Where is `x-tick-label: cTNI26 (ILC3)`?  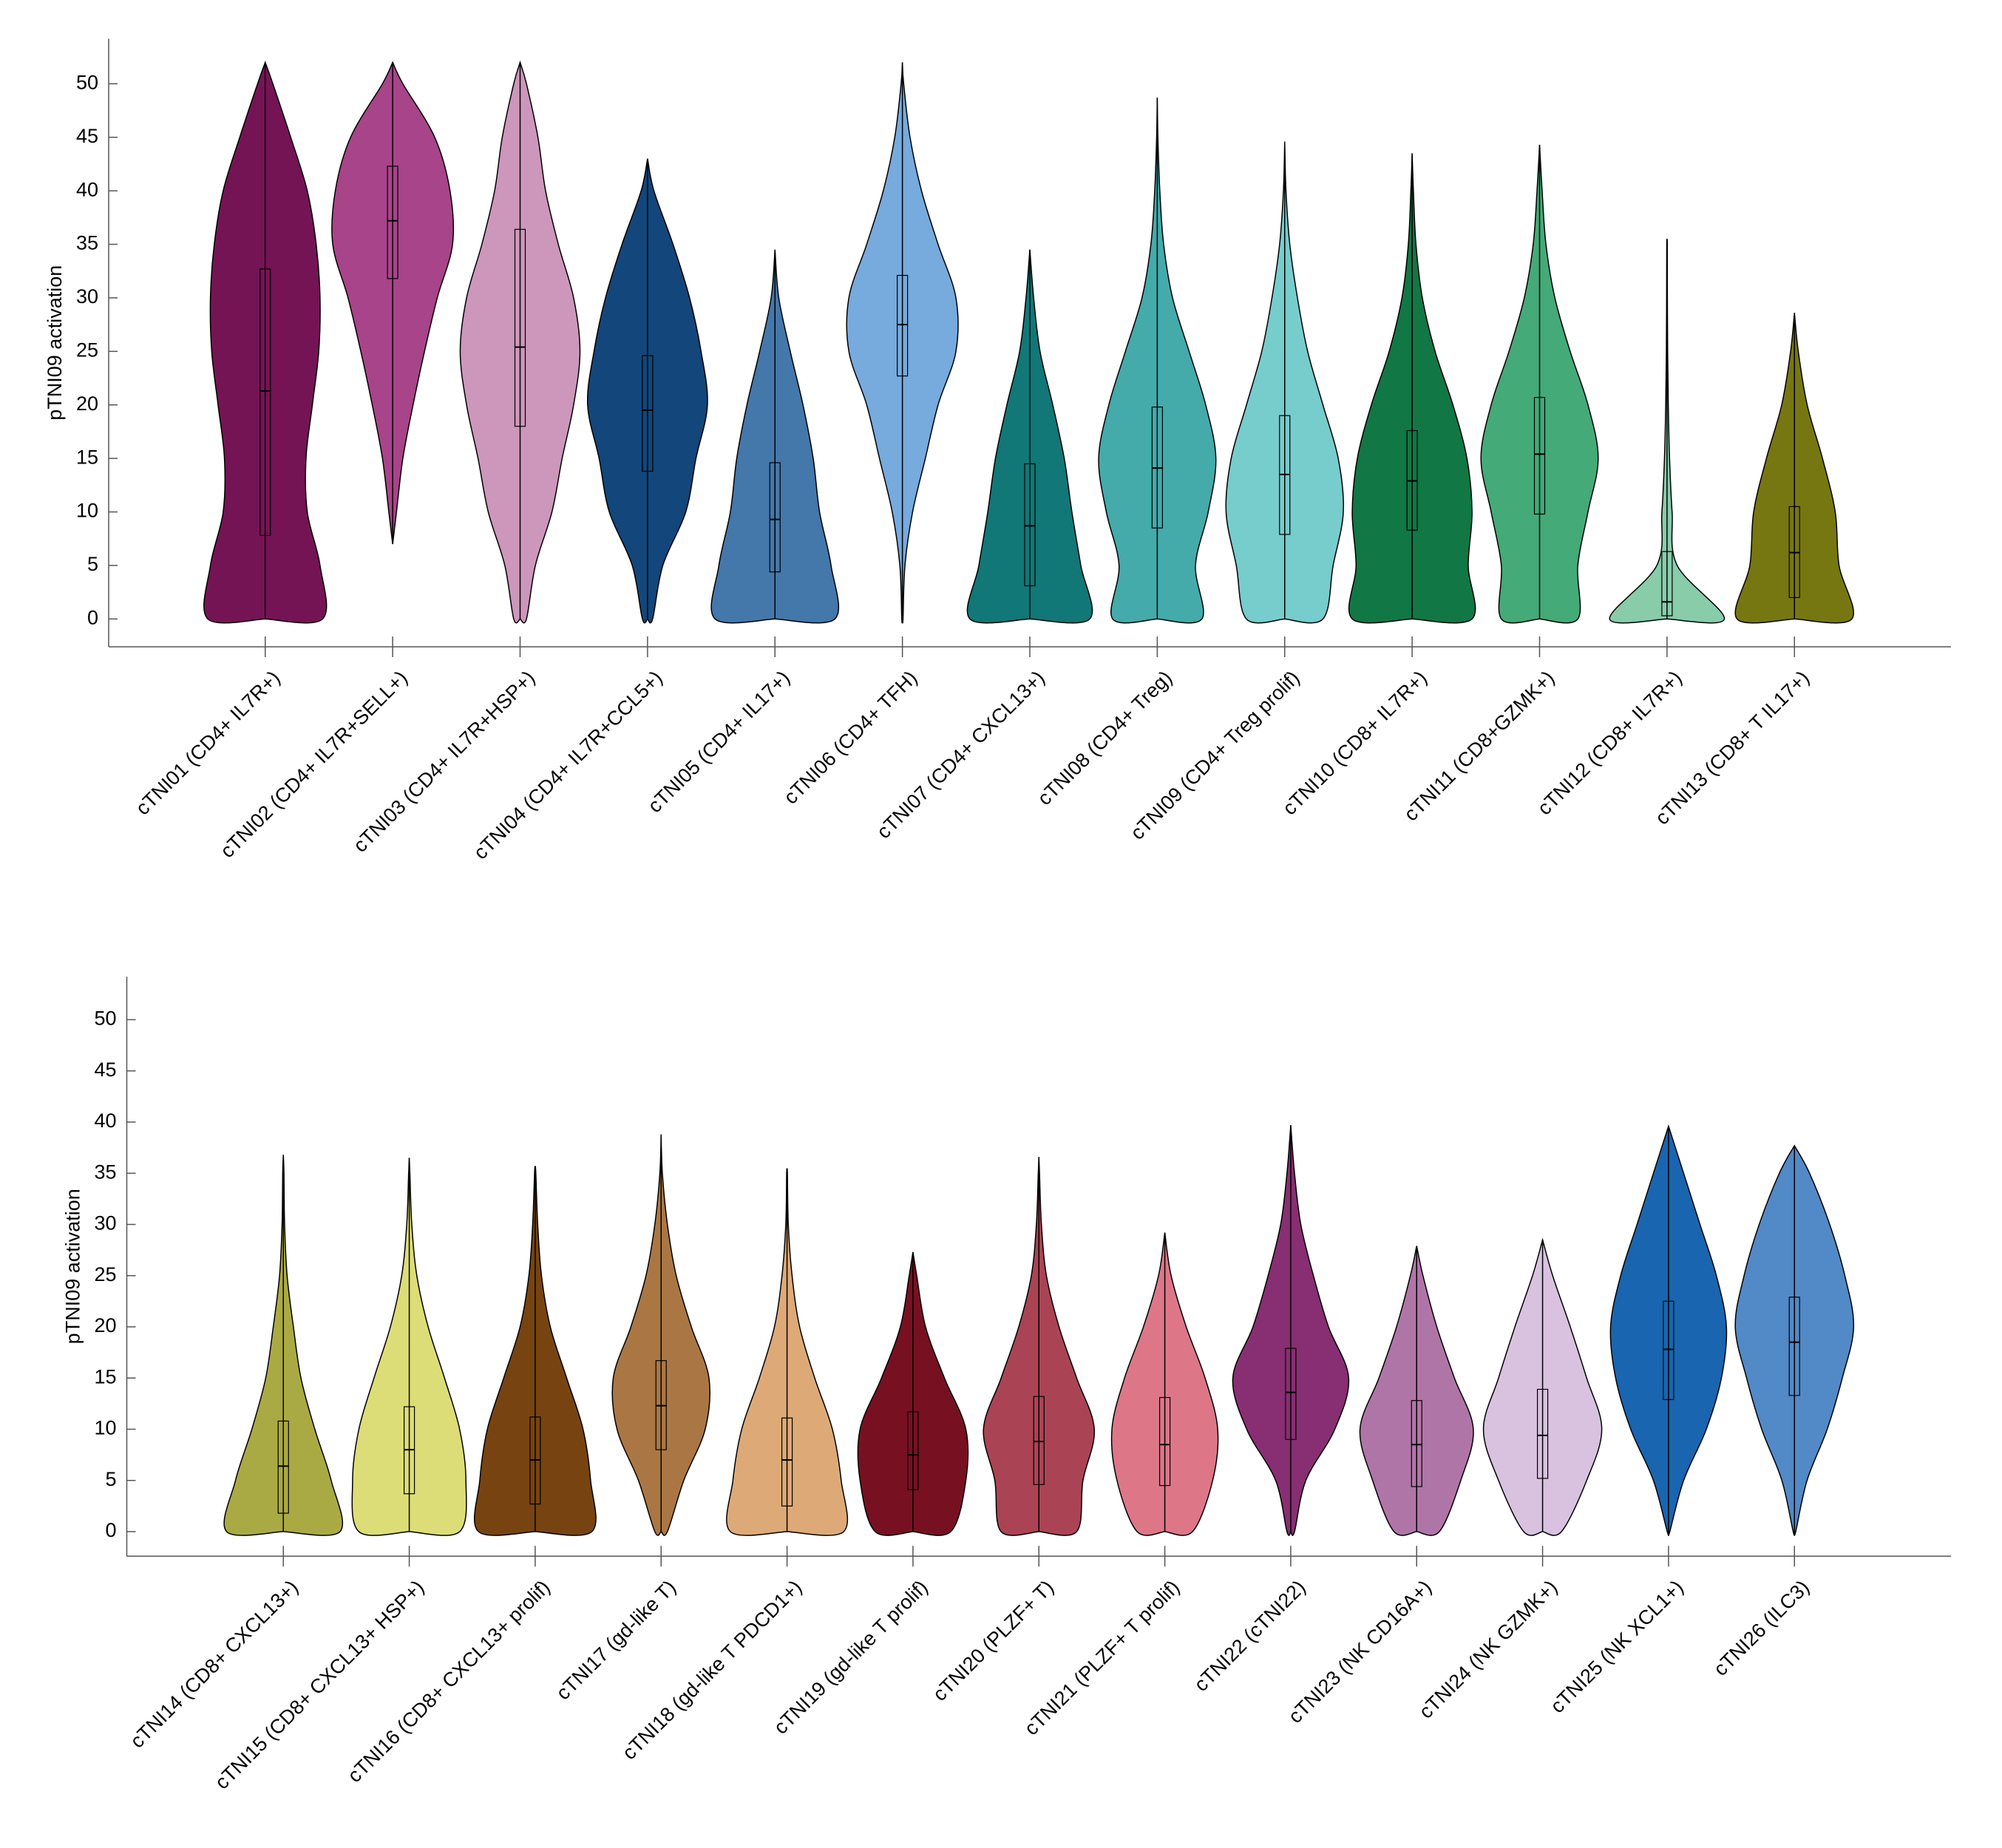
x-tick-label: cTNI26 (ILC3) is located at coordinates (1761, 1628).